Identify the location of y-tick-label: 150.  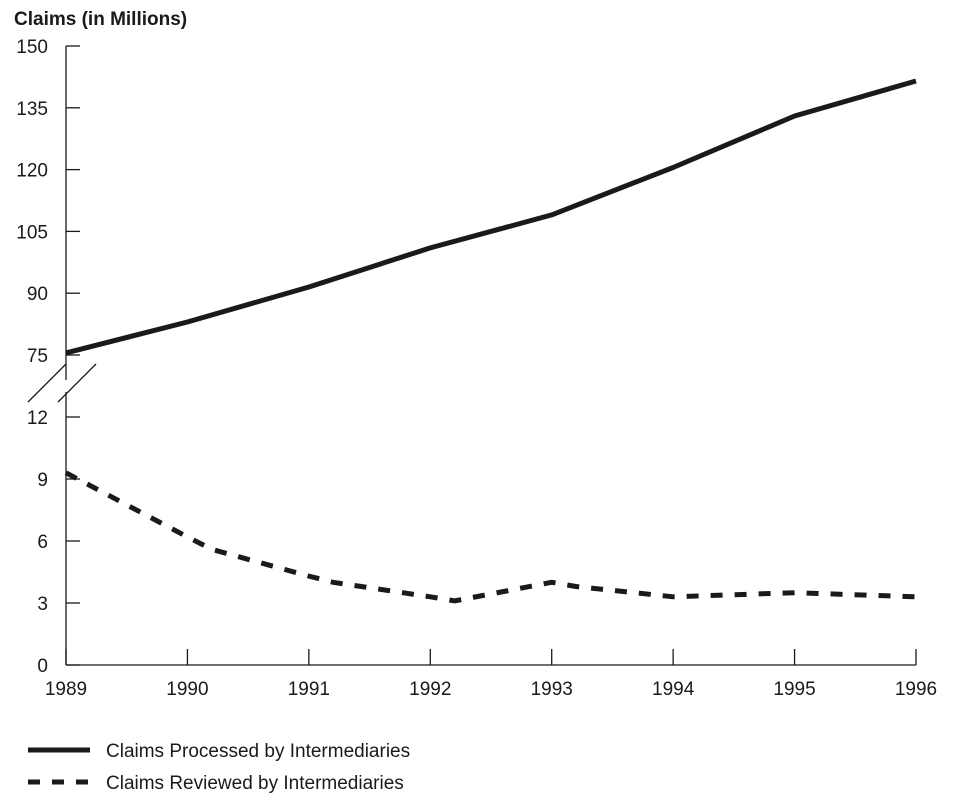
(32, 47).